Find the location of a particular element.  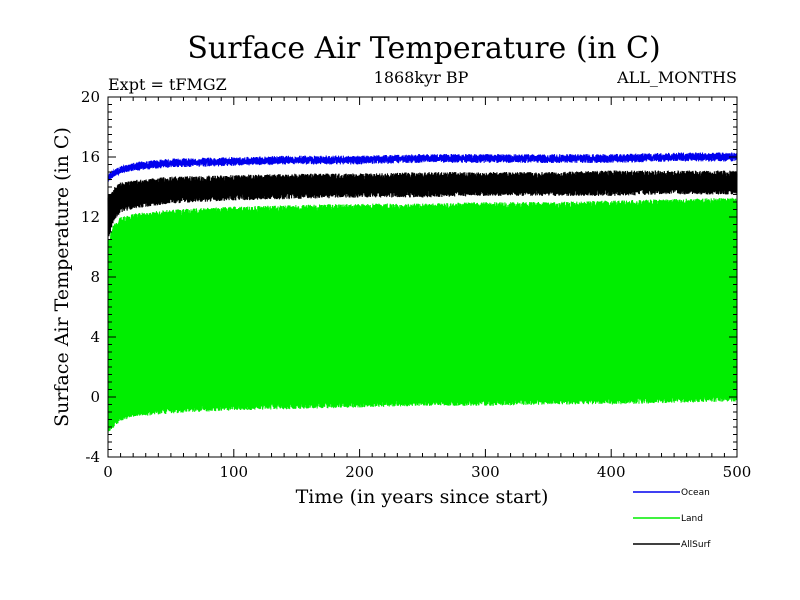

x-tick-label: 0 is located at coordinates (108, 472).